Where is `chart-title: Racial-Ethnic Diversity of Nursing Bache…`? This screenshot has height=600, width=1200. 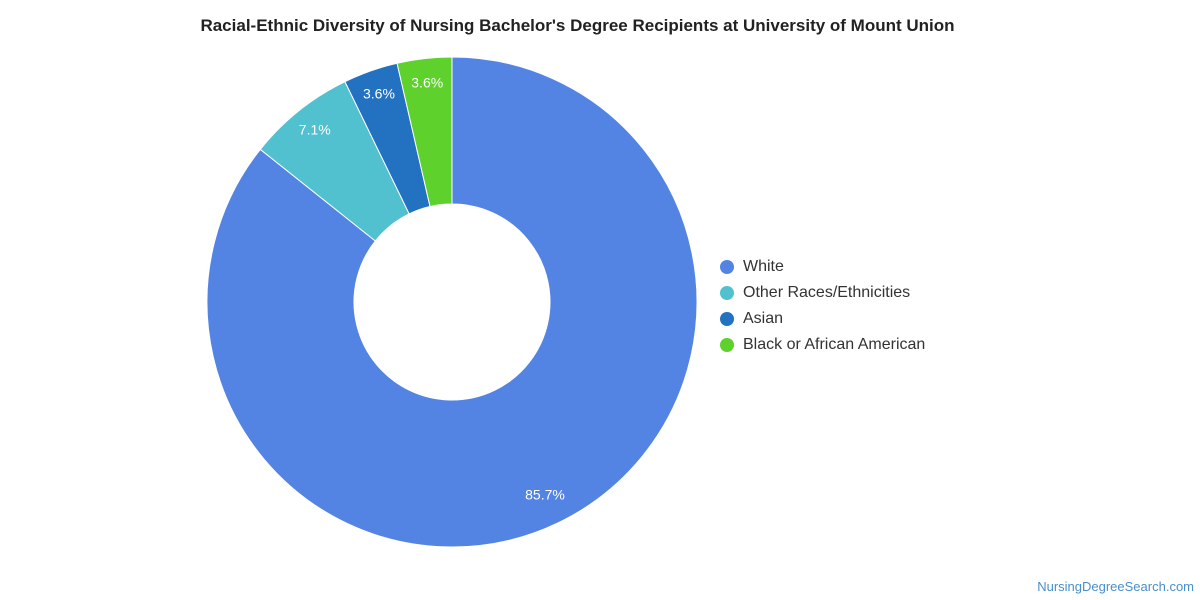 chart-title: Racial-Ethnic Diversity of Nursing Bache… is located at coordinates (577, 25).